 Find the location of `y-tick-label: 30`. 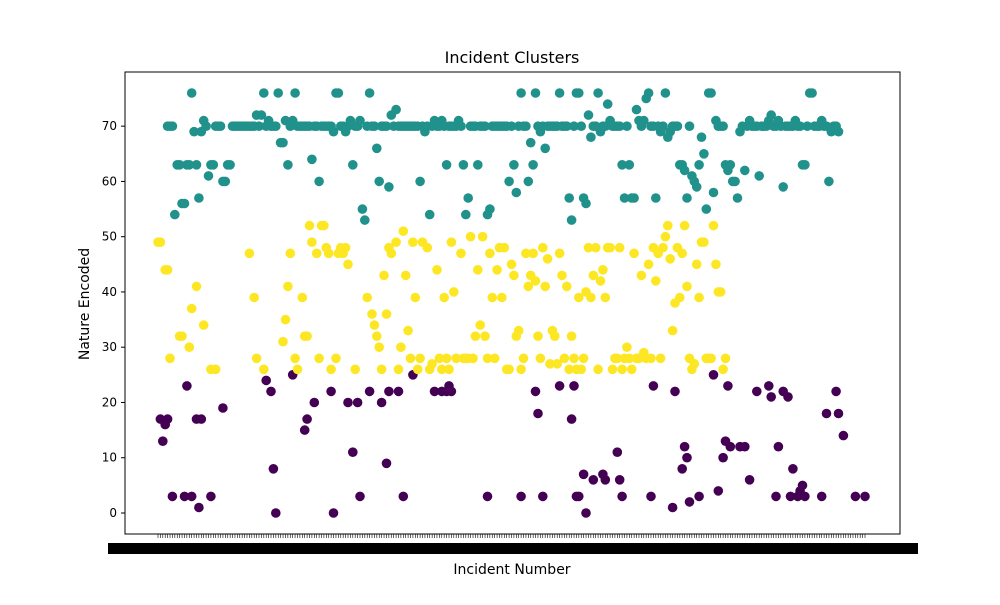

y-tick-label: 30 is located at coordinates (109, 347).